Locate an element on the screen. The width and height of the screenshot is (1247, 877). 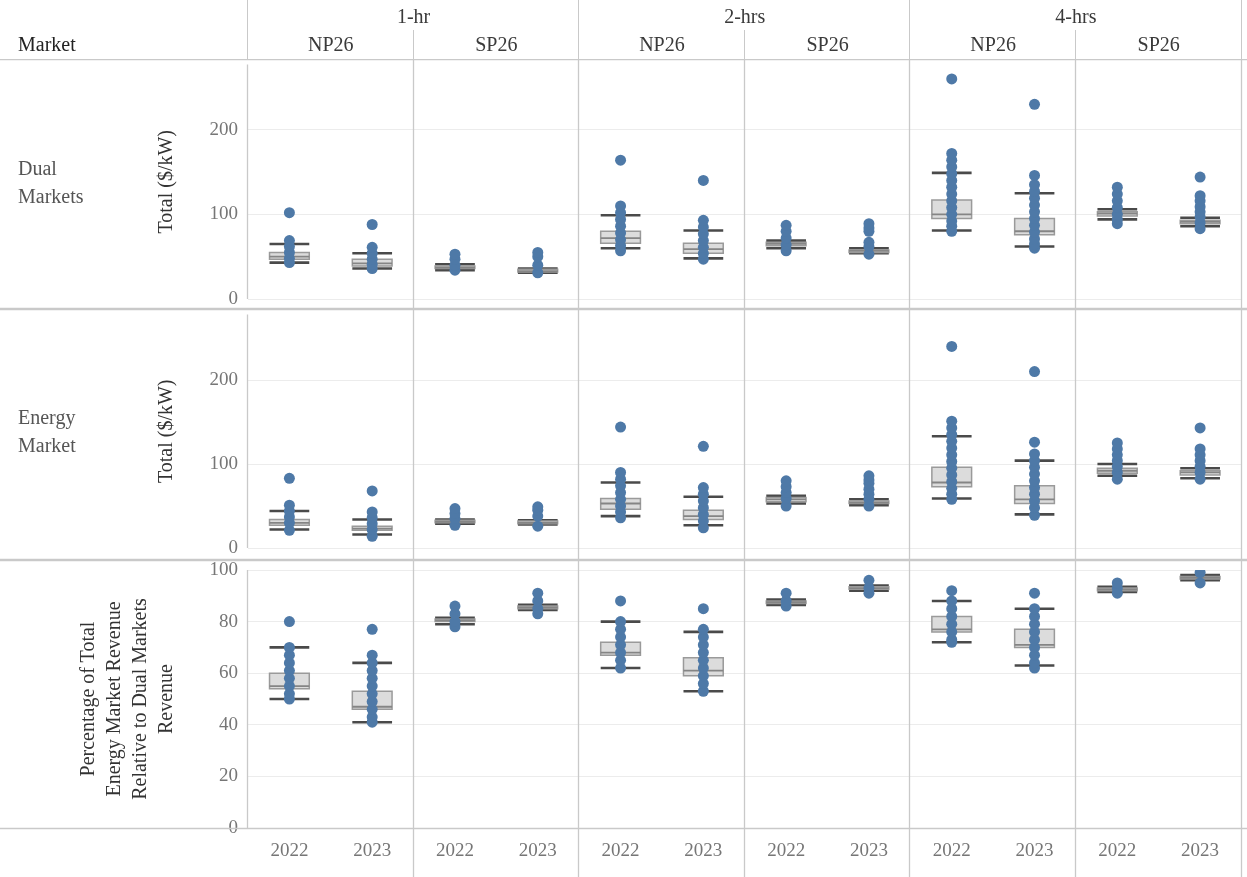
text: 4-hrs is located at coordinates (1076, 16).